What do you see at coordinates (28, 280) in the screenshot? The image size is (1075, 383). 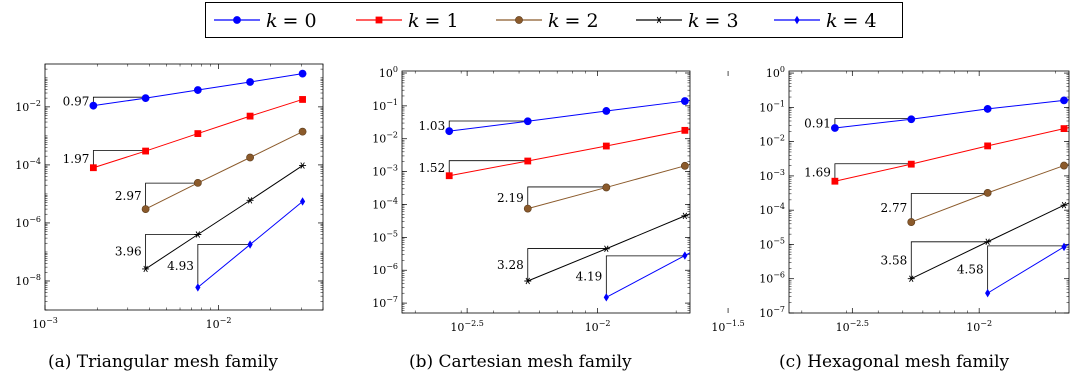 I see `y-tick-label-0: 10⁻⁸` at bounding box center [28, 280].